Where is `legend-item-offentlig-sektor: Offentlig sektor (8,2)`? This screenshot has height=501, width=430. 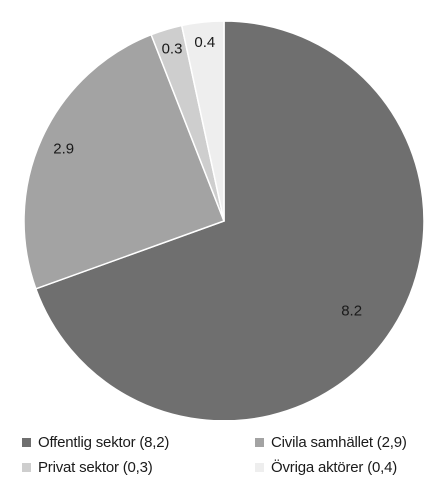 legend-item-offentlig-sektor: Offentlig sektor (8,2) is located at coordinates (95, 442).